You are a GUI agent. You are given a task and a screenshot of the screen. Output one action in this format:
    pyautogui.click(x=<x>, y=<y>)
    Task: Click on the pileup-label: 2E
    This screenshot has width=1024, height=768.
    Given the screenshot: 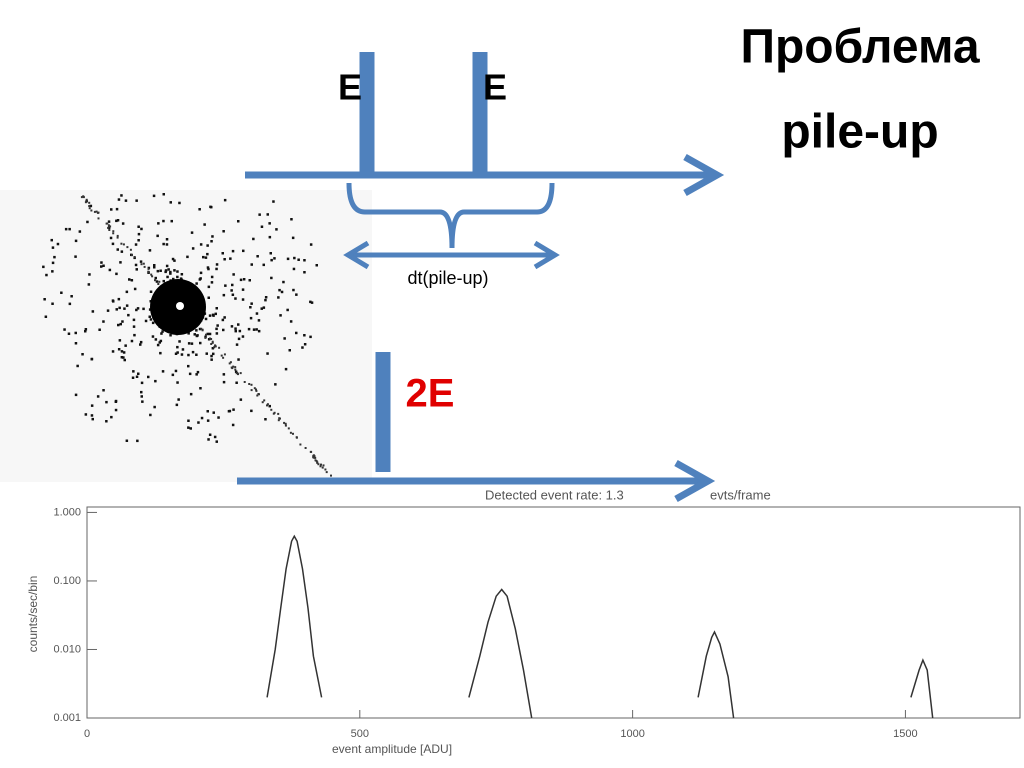 What is the action you would take?
    pyautogui.click(x=430, y=394)
    